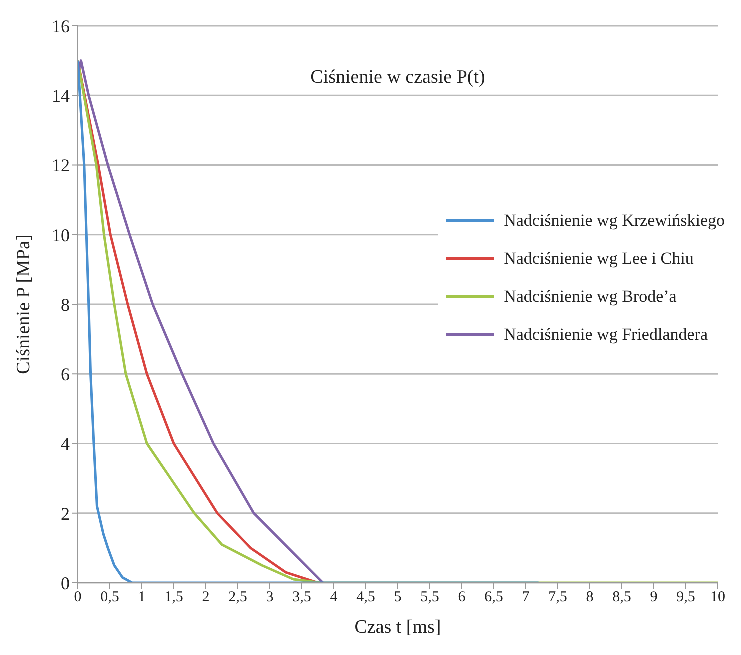  What do you see at coordinates (398, 627) in the screenshot?
I see `x-axis-title: Czas t [ms]` at bounding box center [398, 627].